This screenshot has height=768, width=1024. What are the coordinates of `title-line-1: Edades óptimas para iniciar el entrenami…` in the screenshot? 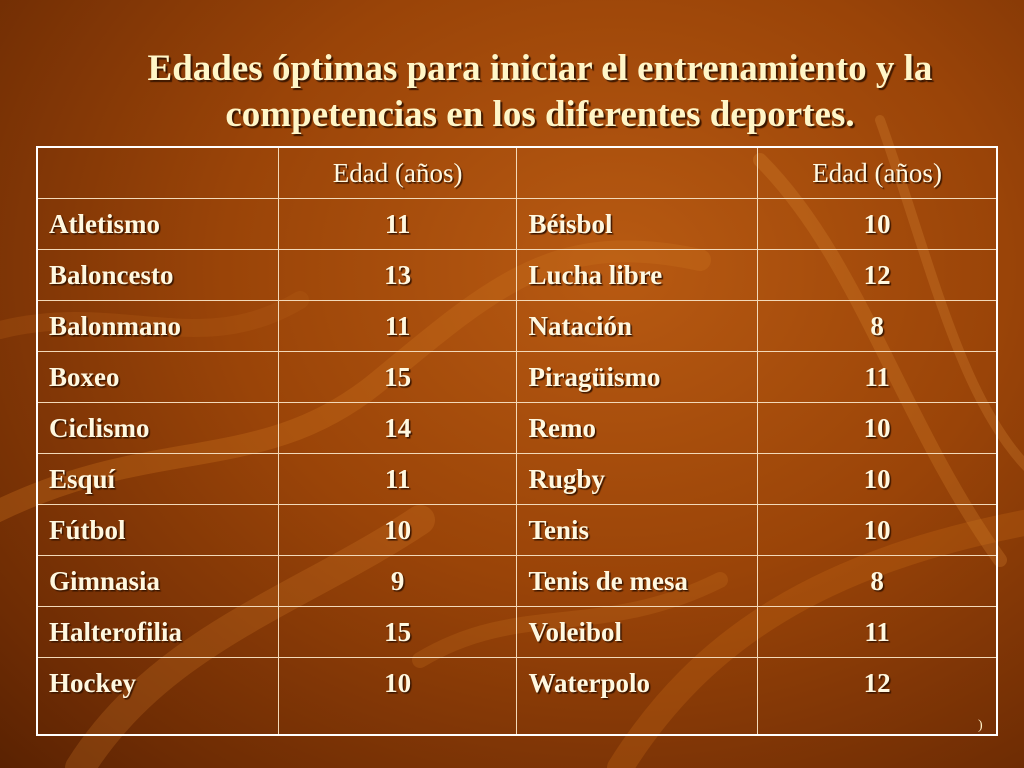 It's located at (540, 68).